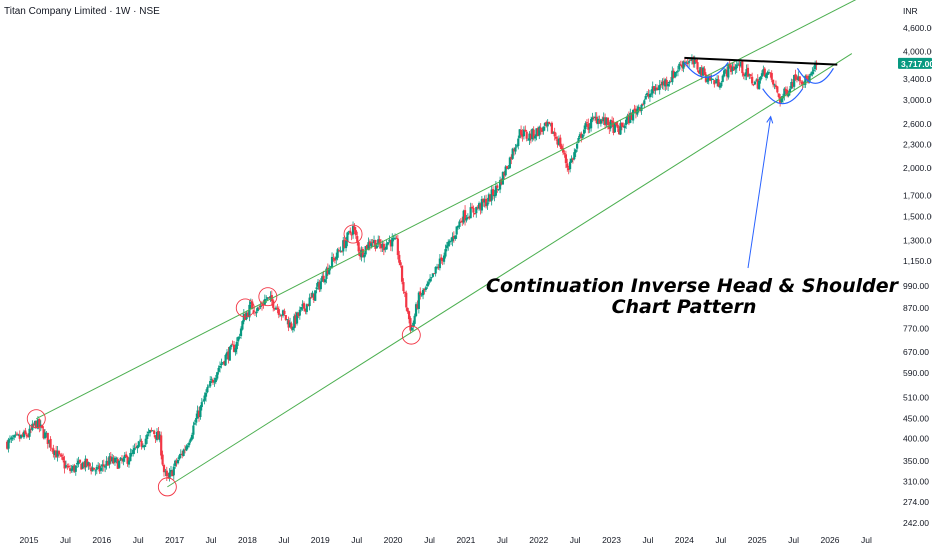  Describe the element at coordinates (783, 96) in the screenshot. I see `head-arc` at that location.